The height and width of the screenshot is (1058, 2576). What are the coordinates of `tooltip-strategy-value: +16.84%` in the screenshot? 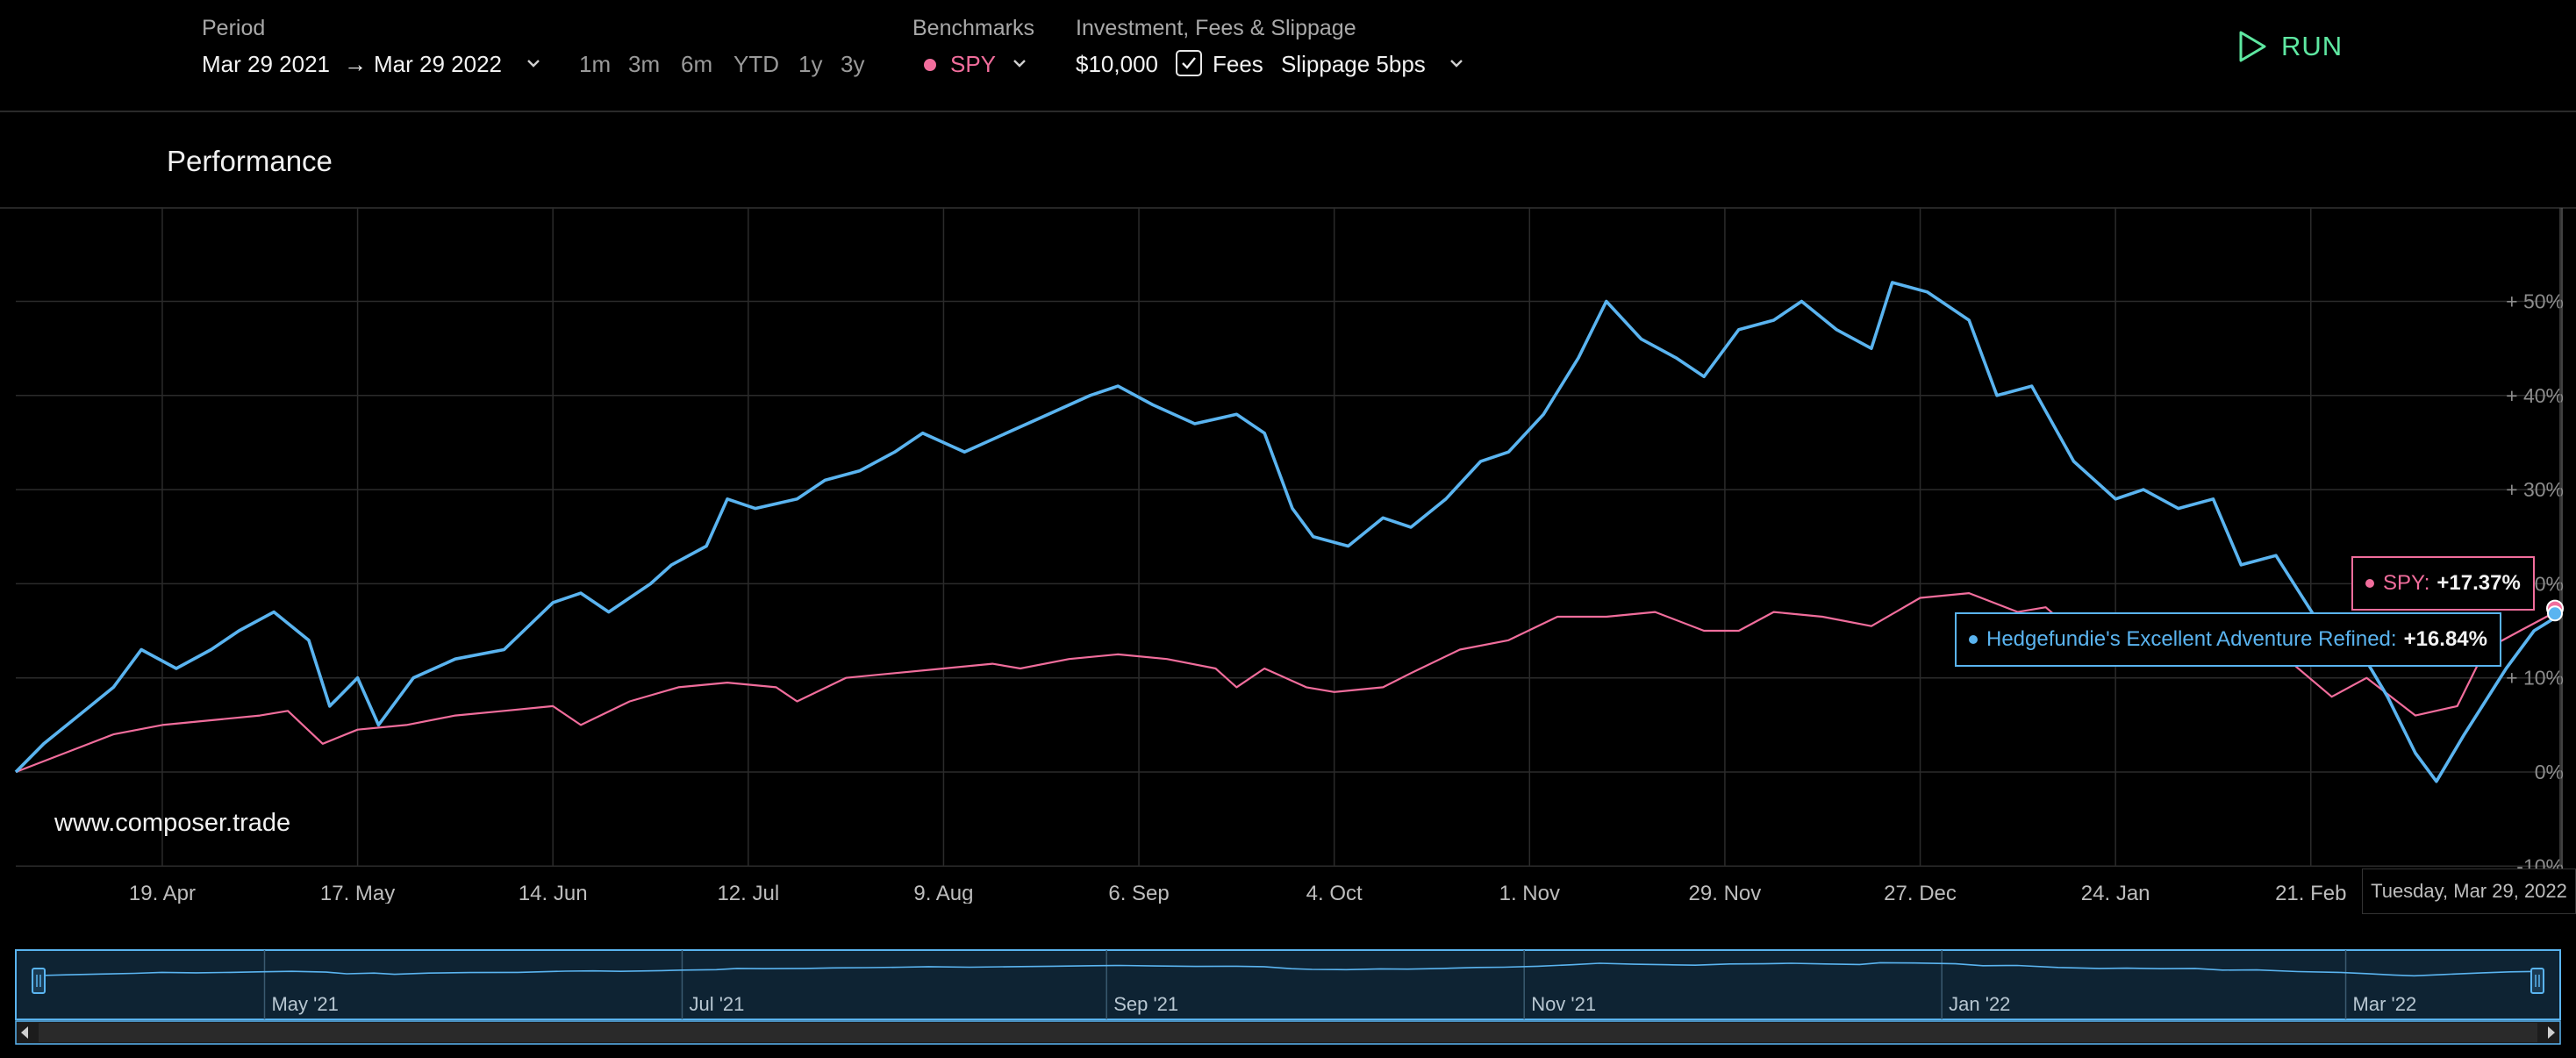 It's located at (2445, 639).